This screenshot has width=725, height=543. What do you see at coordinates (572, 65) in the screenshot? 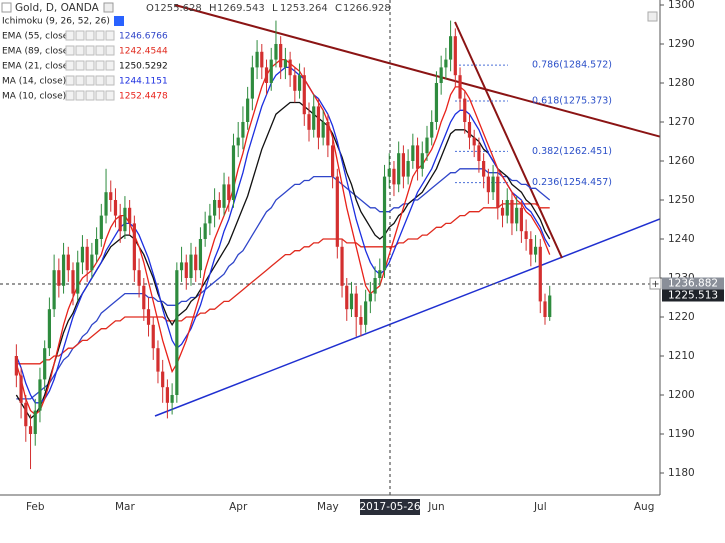
I see `fib-label: 0.786(1284.572)` at bounding box center [572, 65].